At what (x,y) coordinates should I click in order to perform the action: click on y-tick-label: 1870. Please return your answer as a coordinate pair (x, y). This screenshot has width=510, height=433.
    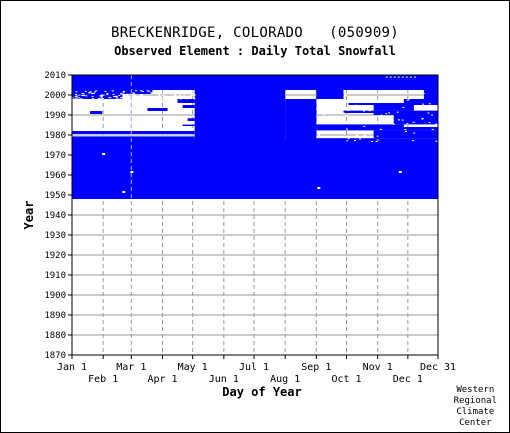
    Looking at the image, I should click on (55, 356).